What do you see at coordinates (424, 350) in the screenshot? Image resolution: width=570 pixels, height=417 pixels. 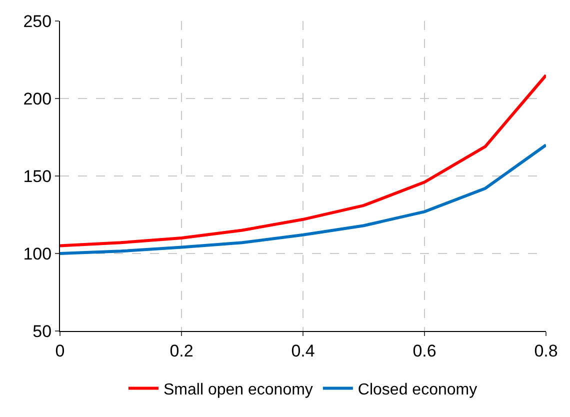 I see `x-tick-label: 0.6` at bounding box center [424, 350].